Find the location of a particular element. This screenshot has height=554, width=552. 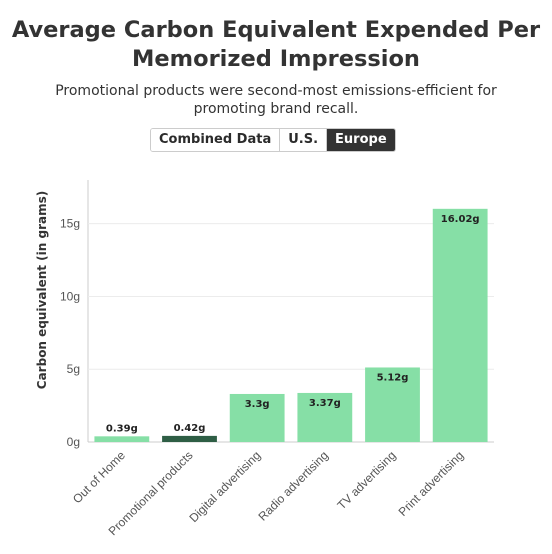

y-axis-ticks: 0g 5g 10g 15g is located at coordinates (70, 333).